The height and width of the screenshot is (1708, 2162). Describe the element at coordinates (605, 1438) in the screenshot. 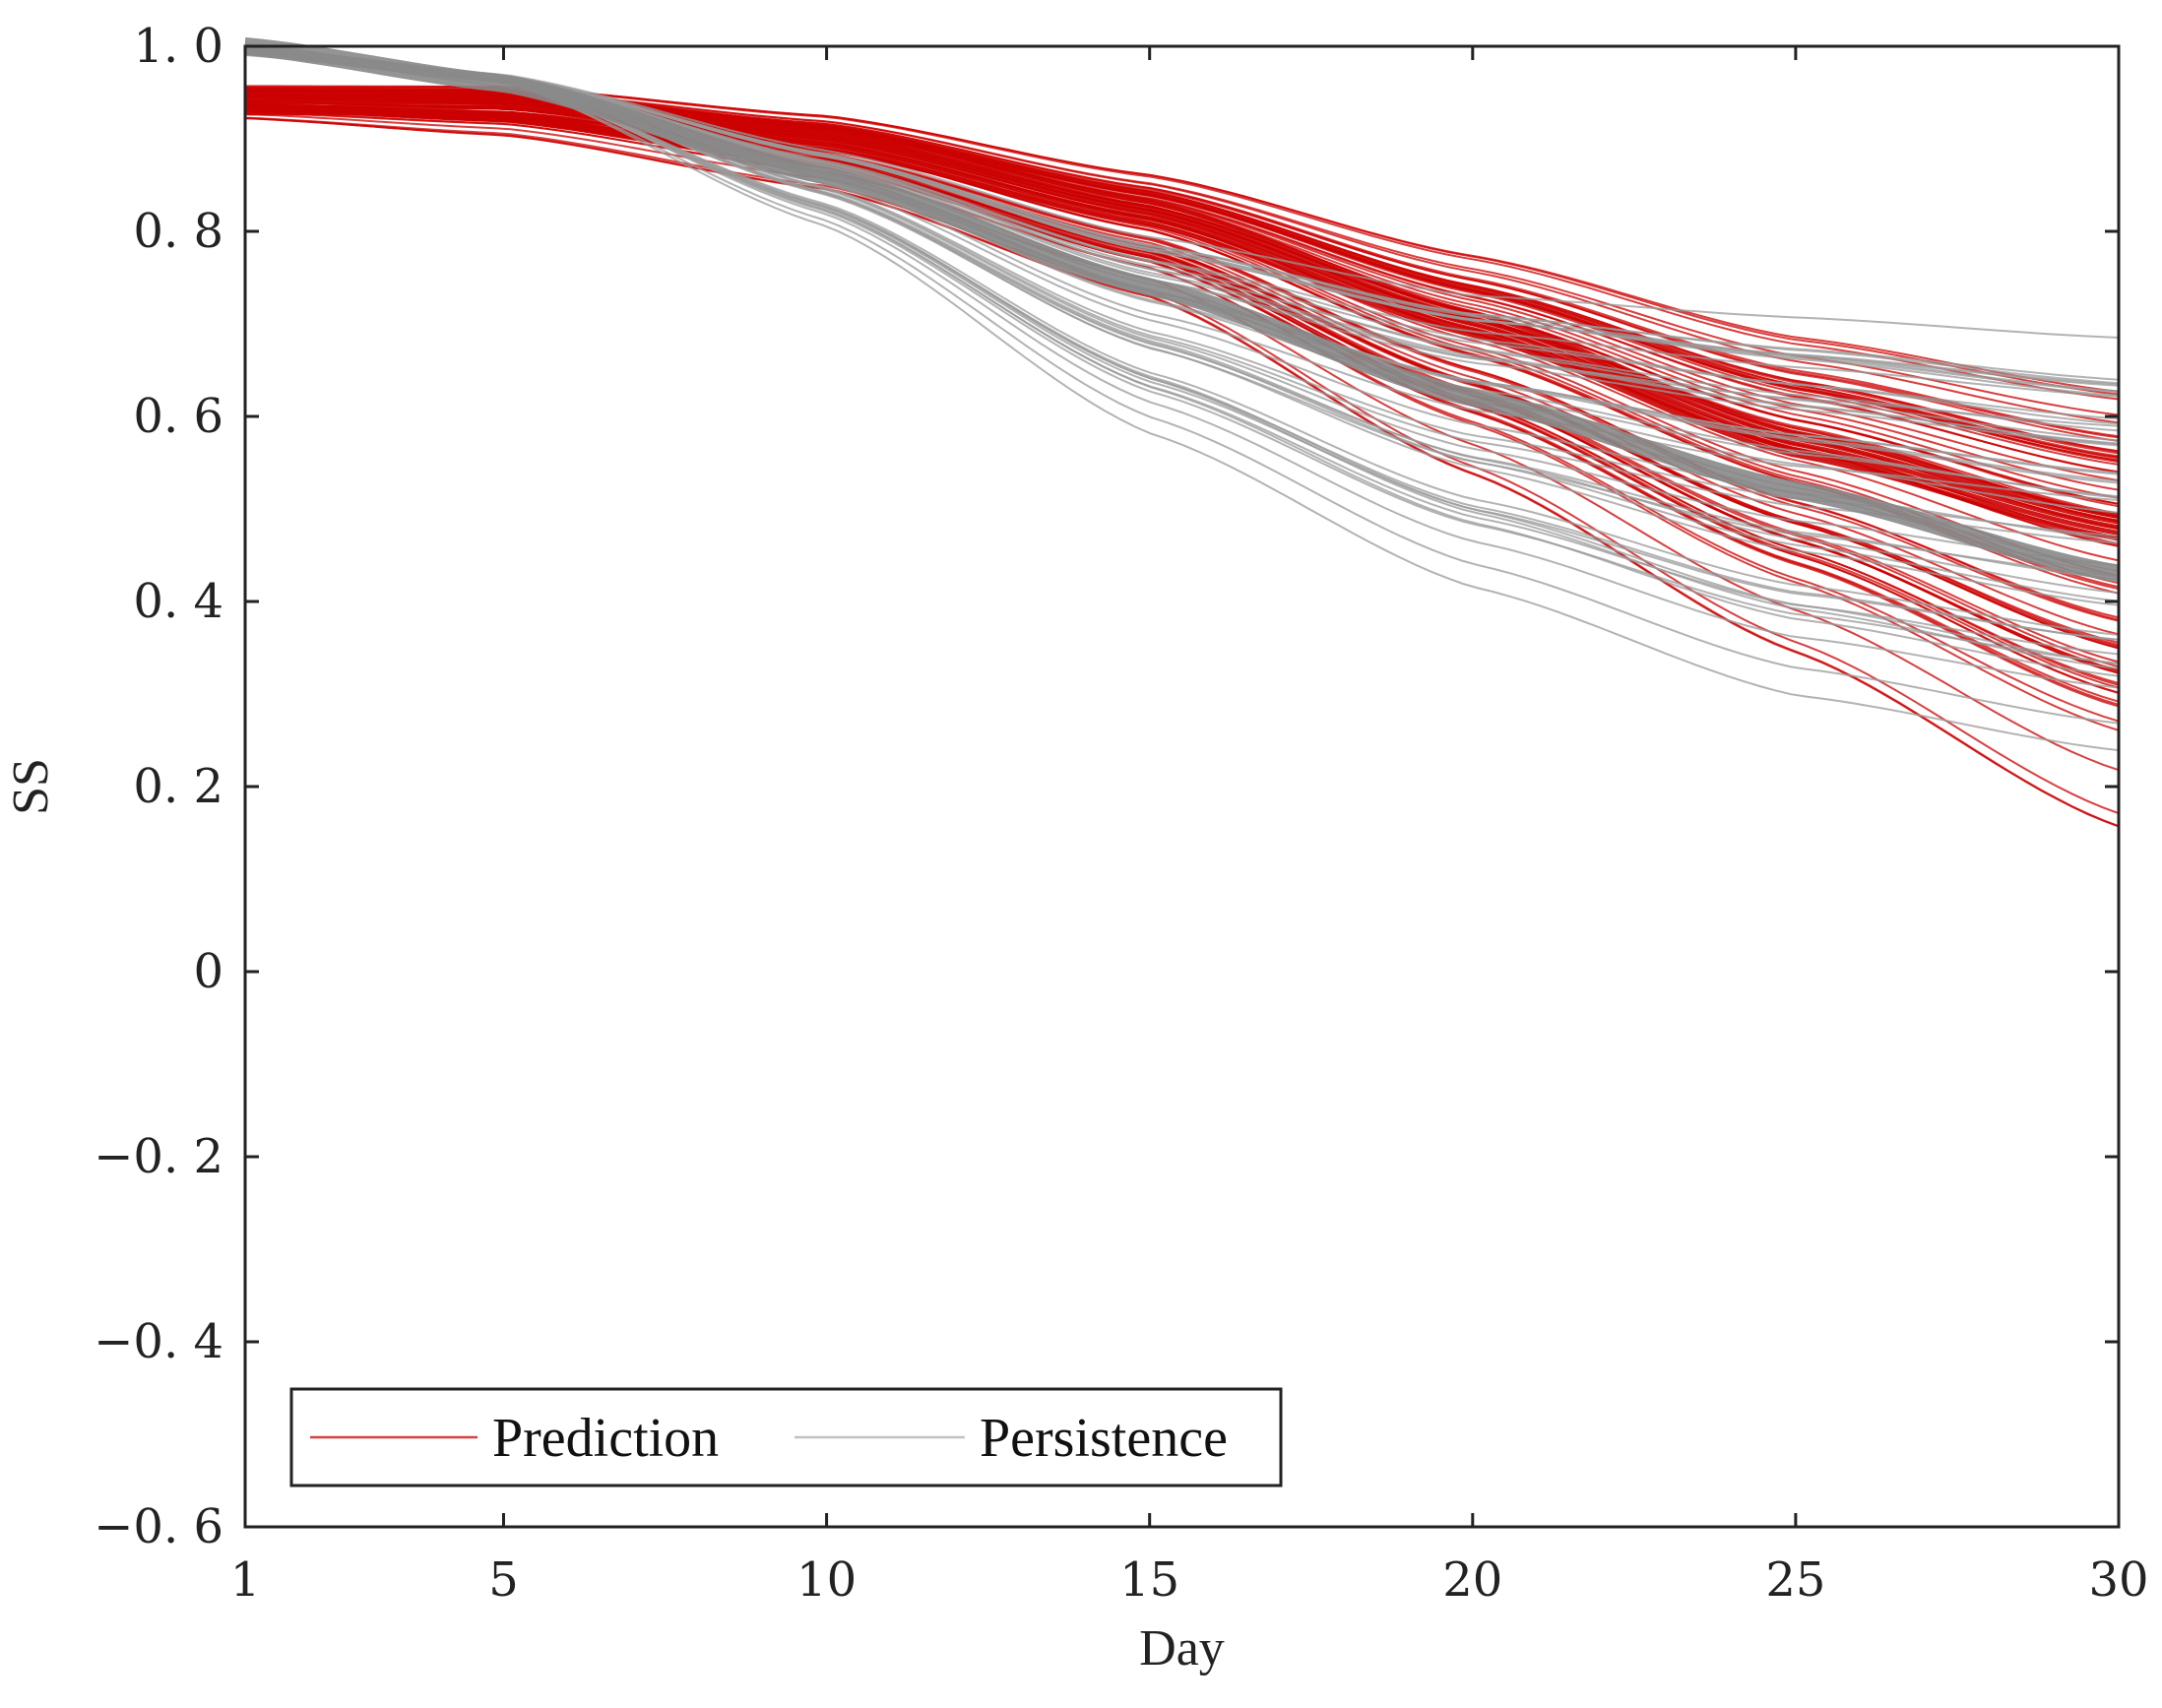

I see `legend-label-prediction: Prediction` at that location.